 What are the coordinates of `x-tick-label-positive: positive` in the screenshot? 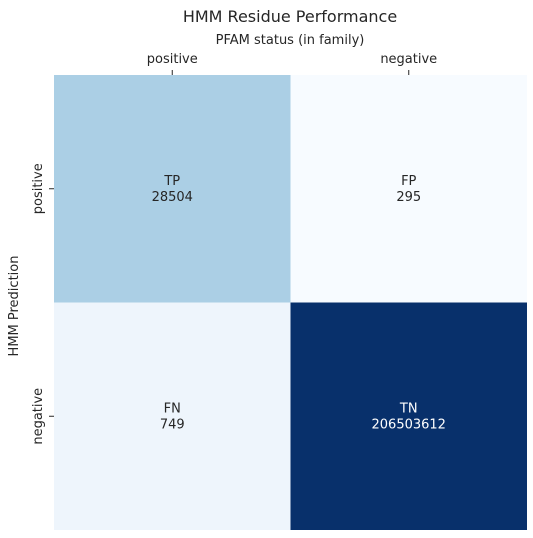 It's located at (172, 59).